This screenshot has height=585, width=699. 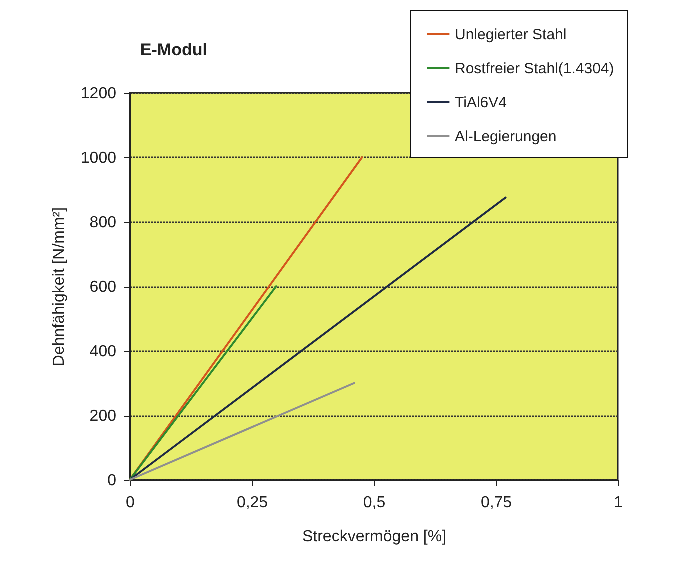 I want to click on x-tick-label: 0,75, so click(x=496, y=503).